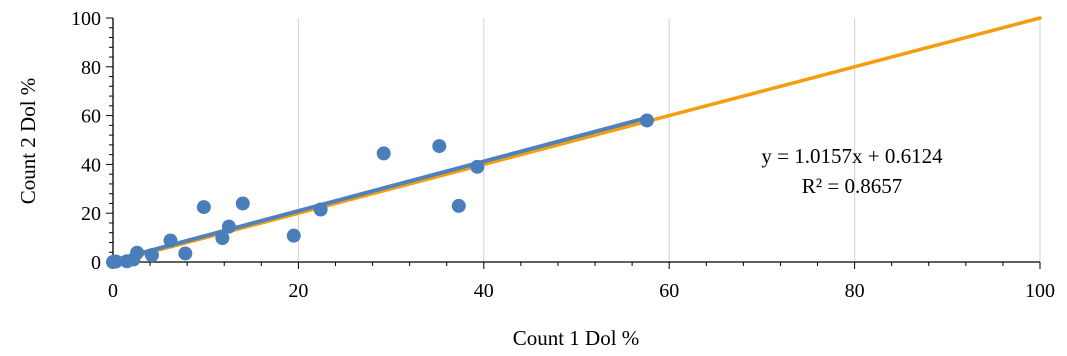 This screenshot has height=356, width=1067. What do you see at coordinates (96, 263) in the screenshot?
I see `y-tick-label: 0` at bounding box center [96, 263].